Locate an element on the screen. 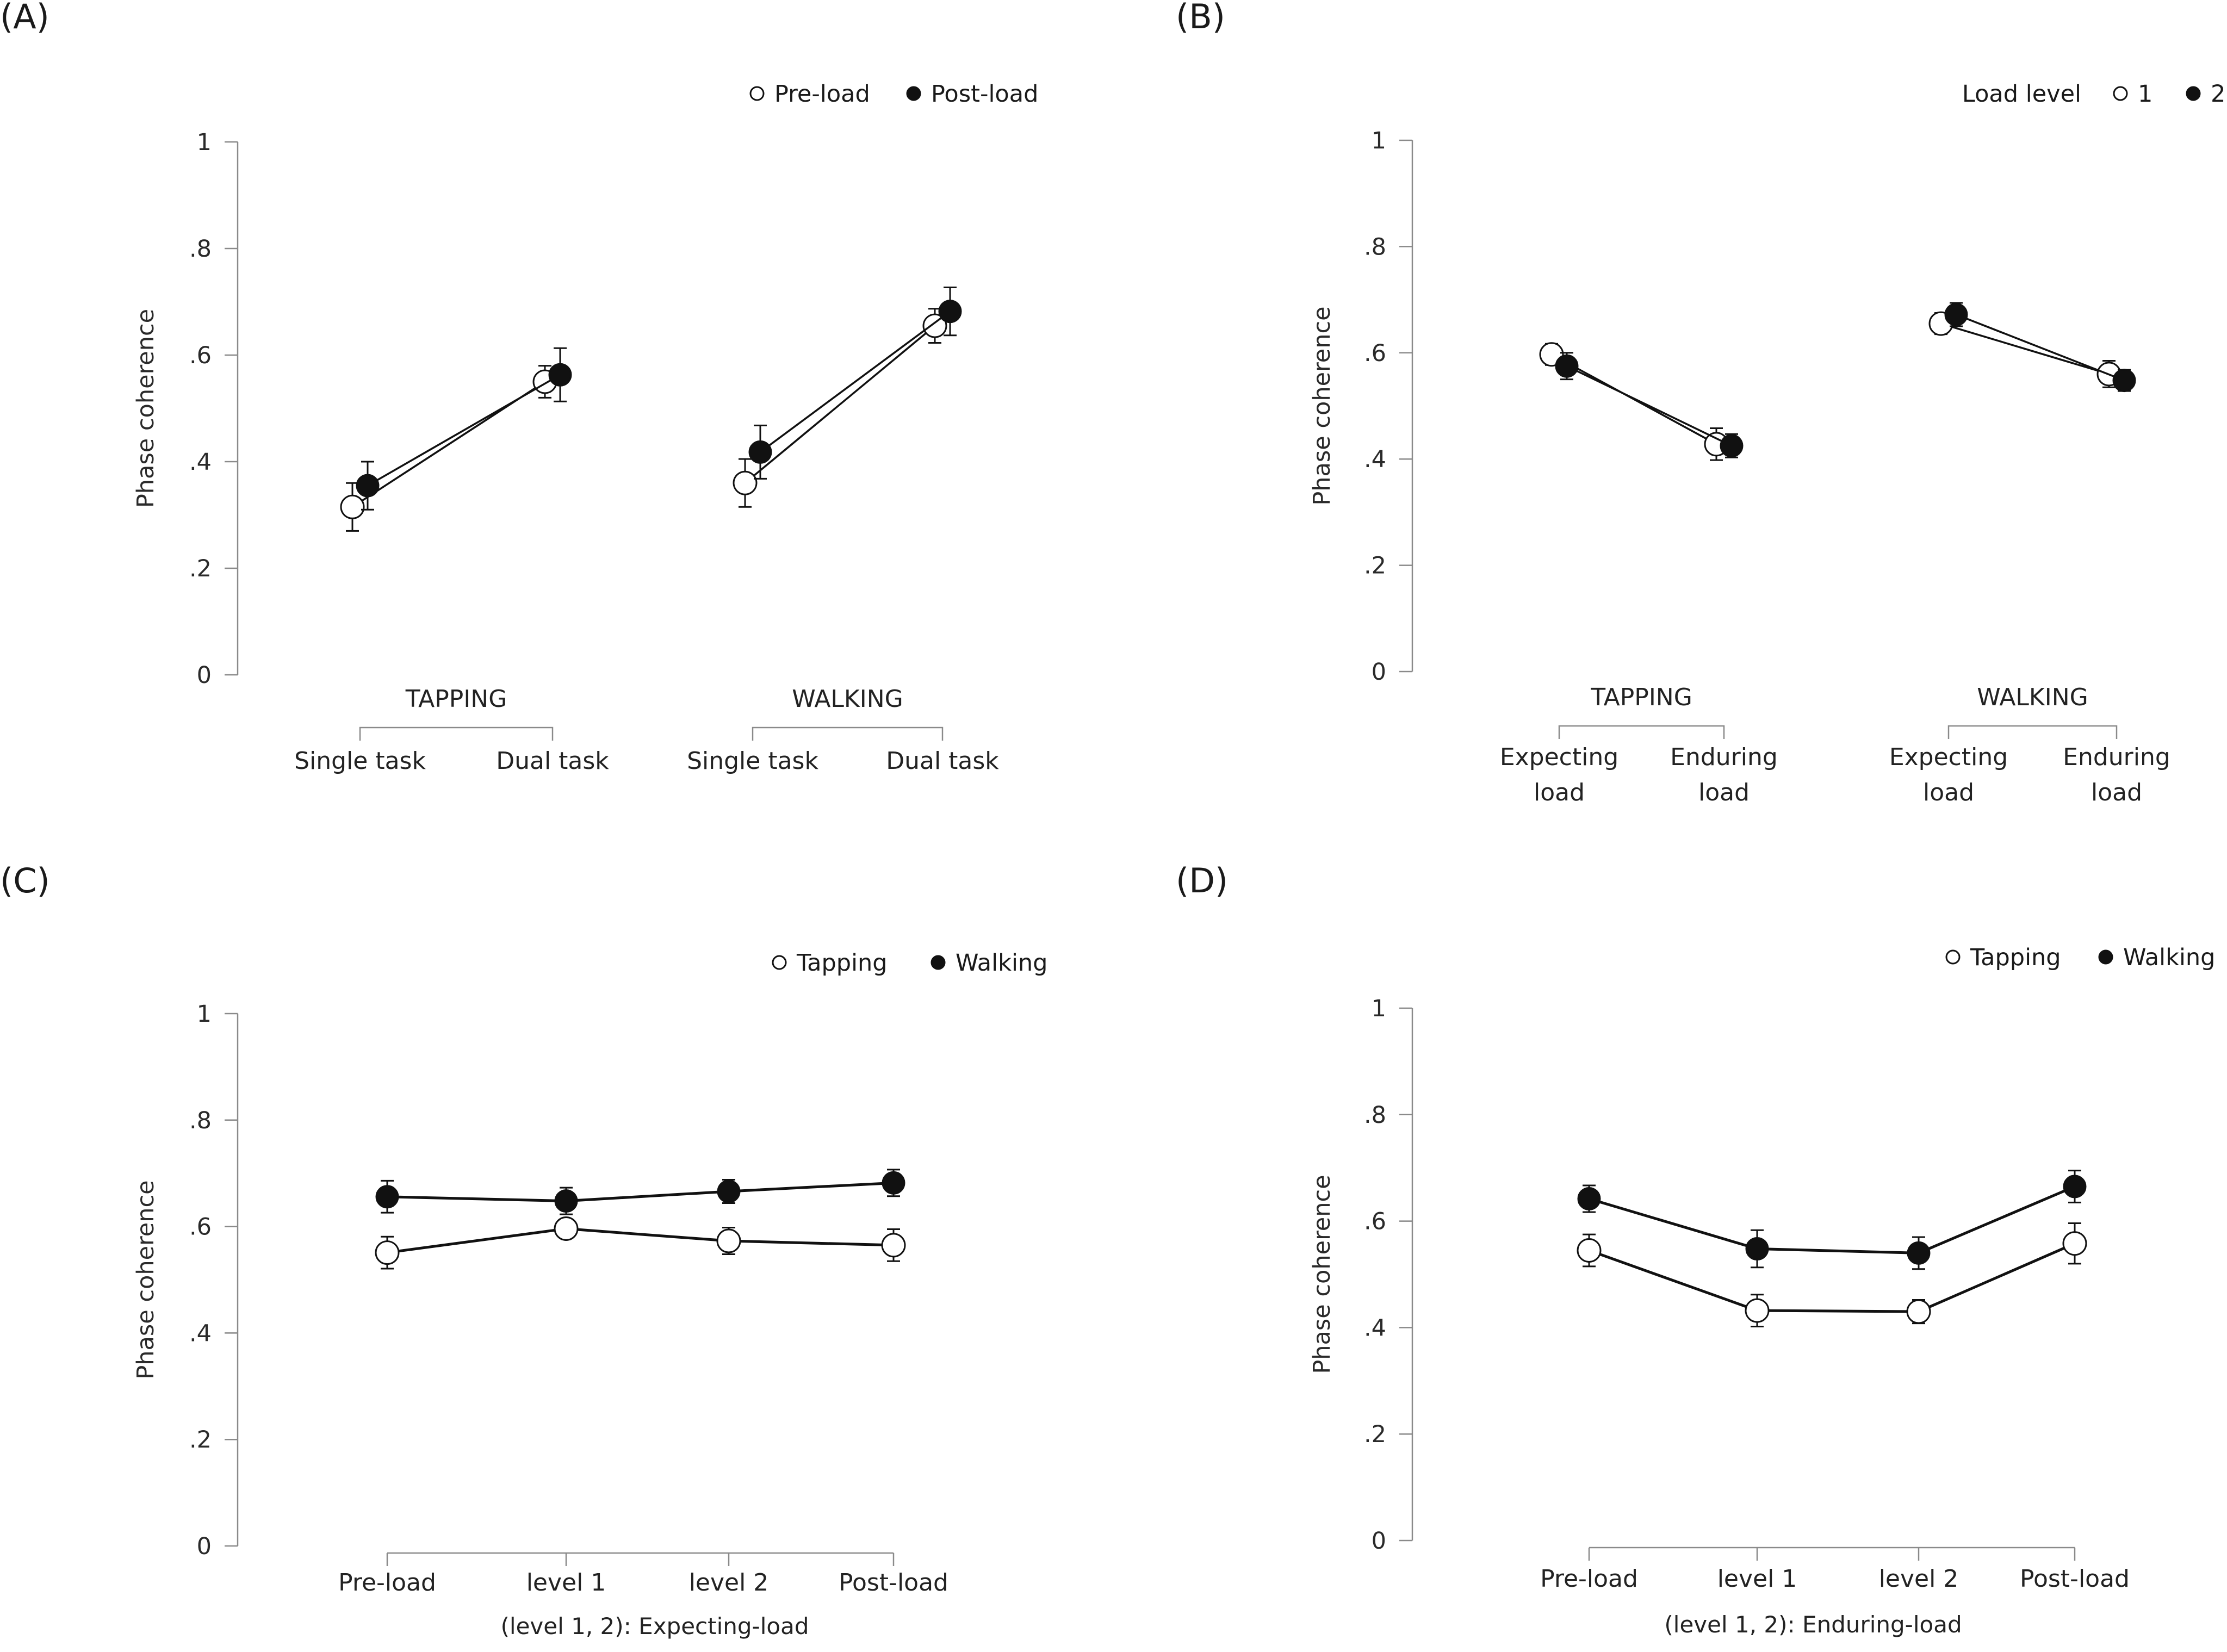  group-label: TAPPING is located at coordinates (1641, 697).